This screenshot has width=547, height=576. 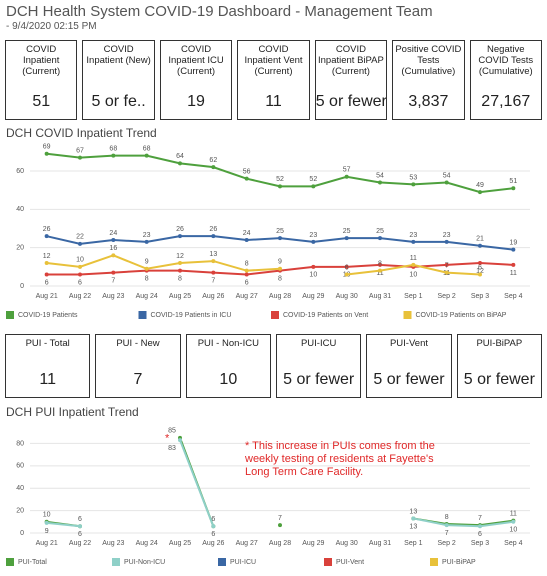 What do you see at coordinates (172, 448) in the screenshot?
I see `data-label: 83` at bounding box center [172, 448].